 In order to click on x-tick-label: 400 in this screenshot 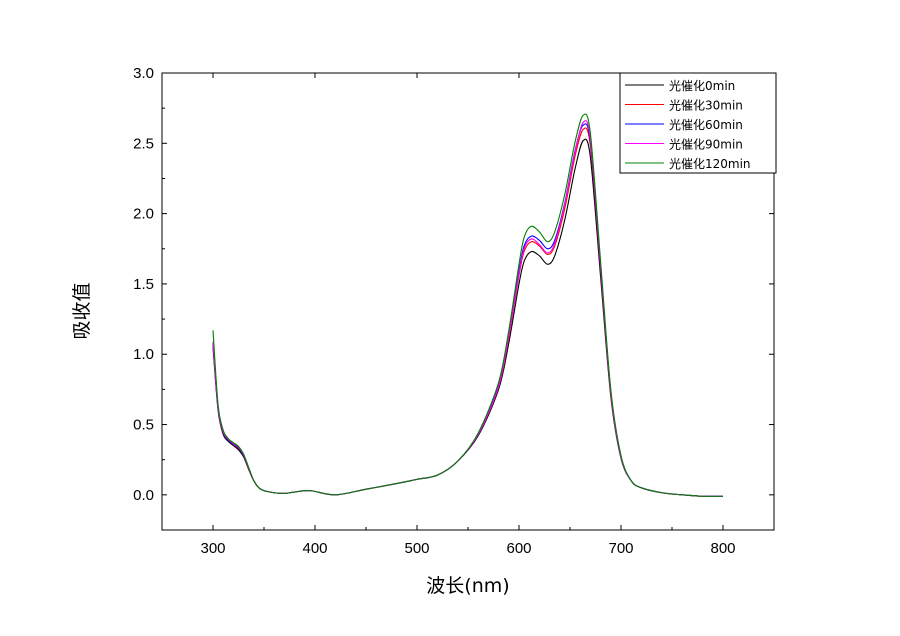, I will do `click(314, 548)`.